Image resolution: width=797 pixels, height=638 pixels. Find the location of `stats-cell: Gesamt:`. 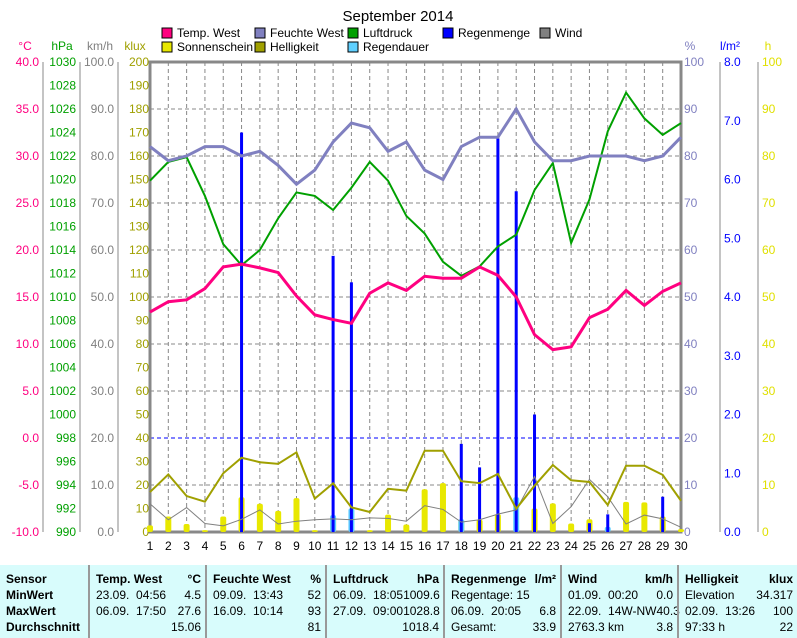

stats-cell: Gesamt: is located at coordinates (474, 627).